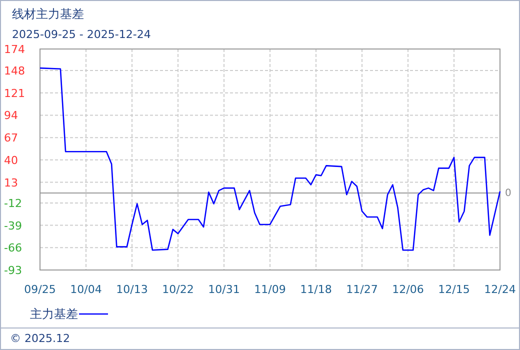  Describe the element at coordinates (86, 289) in the screenshot. I see `x-tick-label: 10/04` at that location.